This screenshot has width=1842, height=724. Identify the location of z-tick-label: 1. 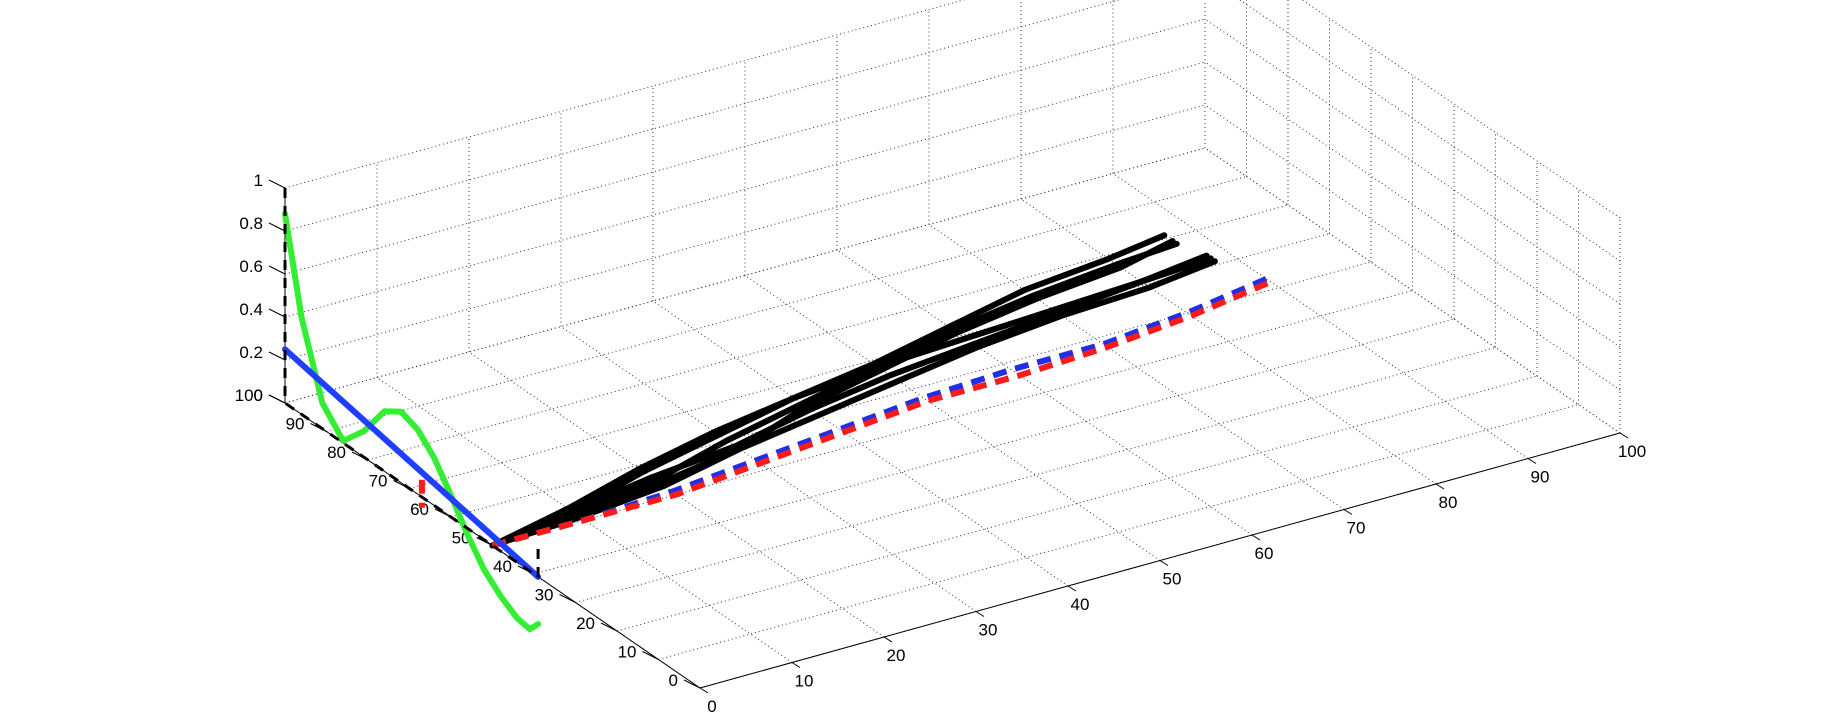
(258, 180).